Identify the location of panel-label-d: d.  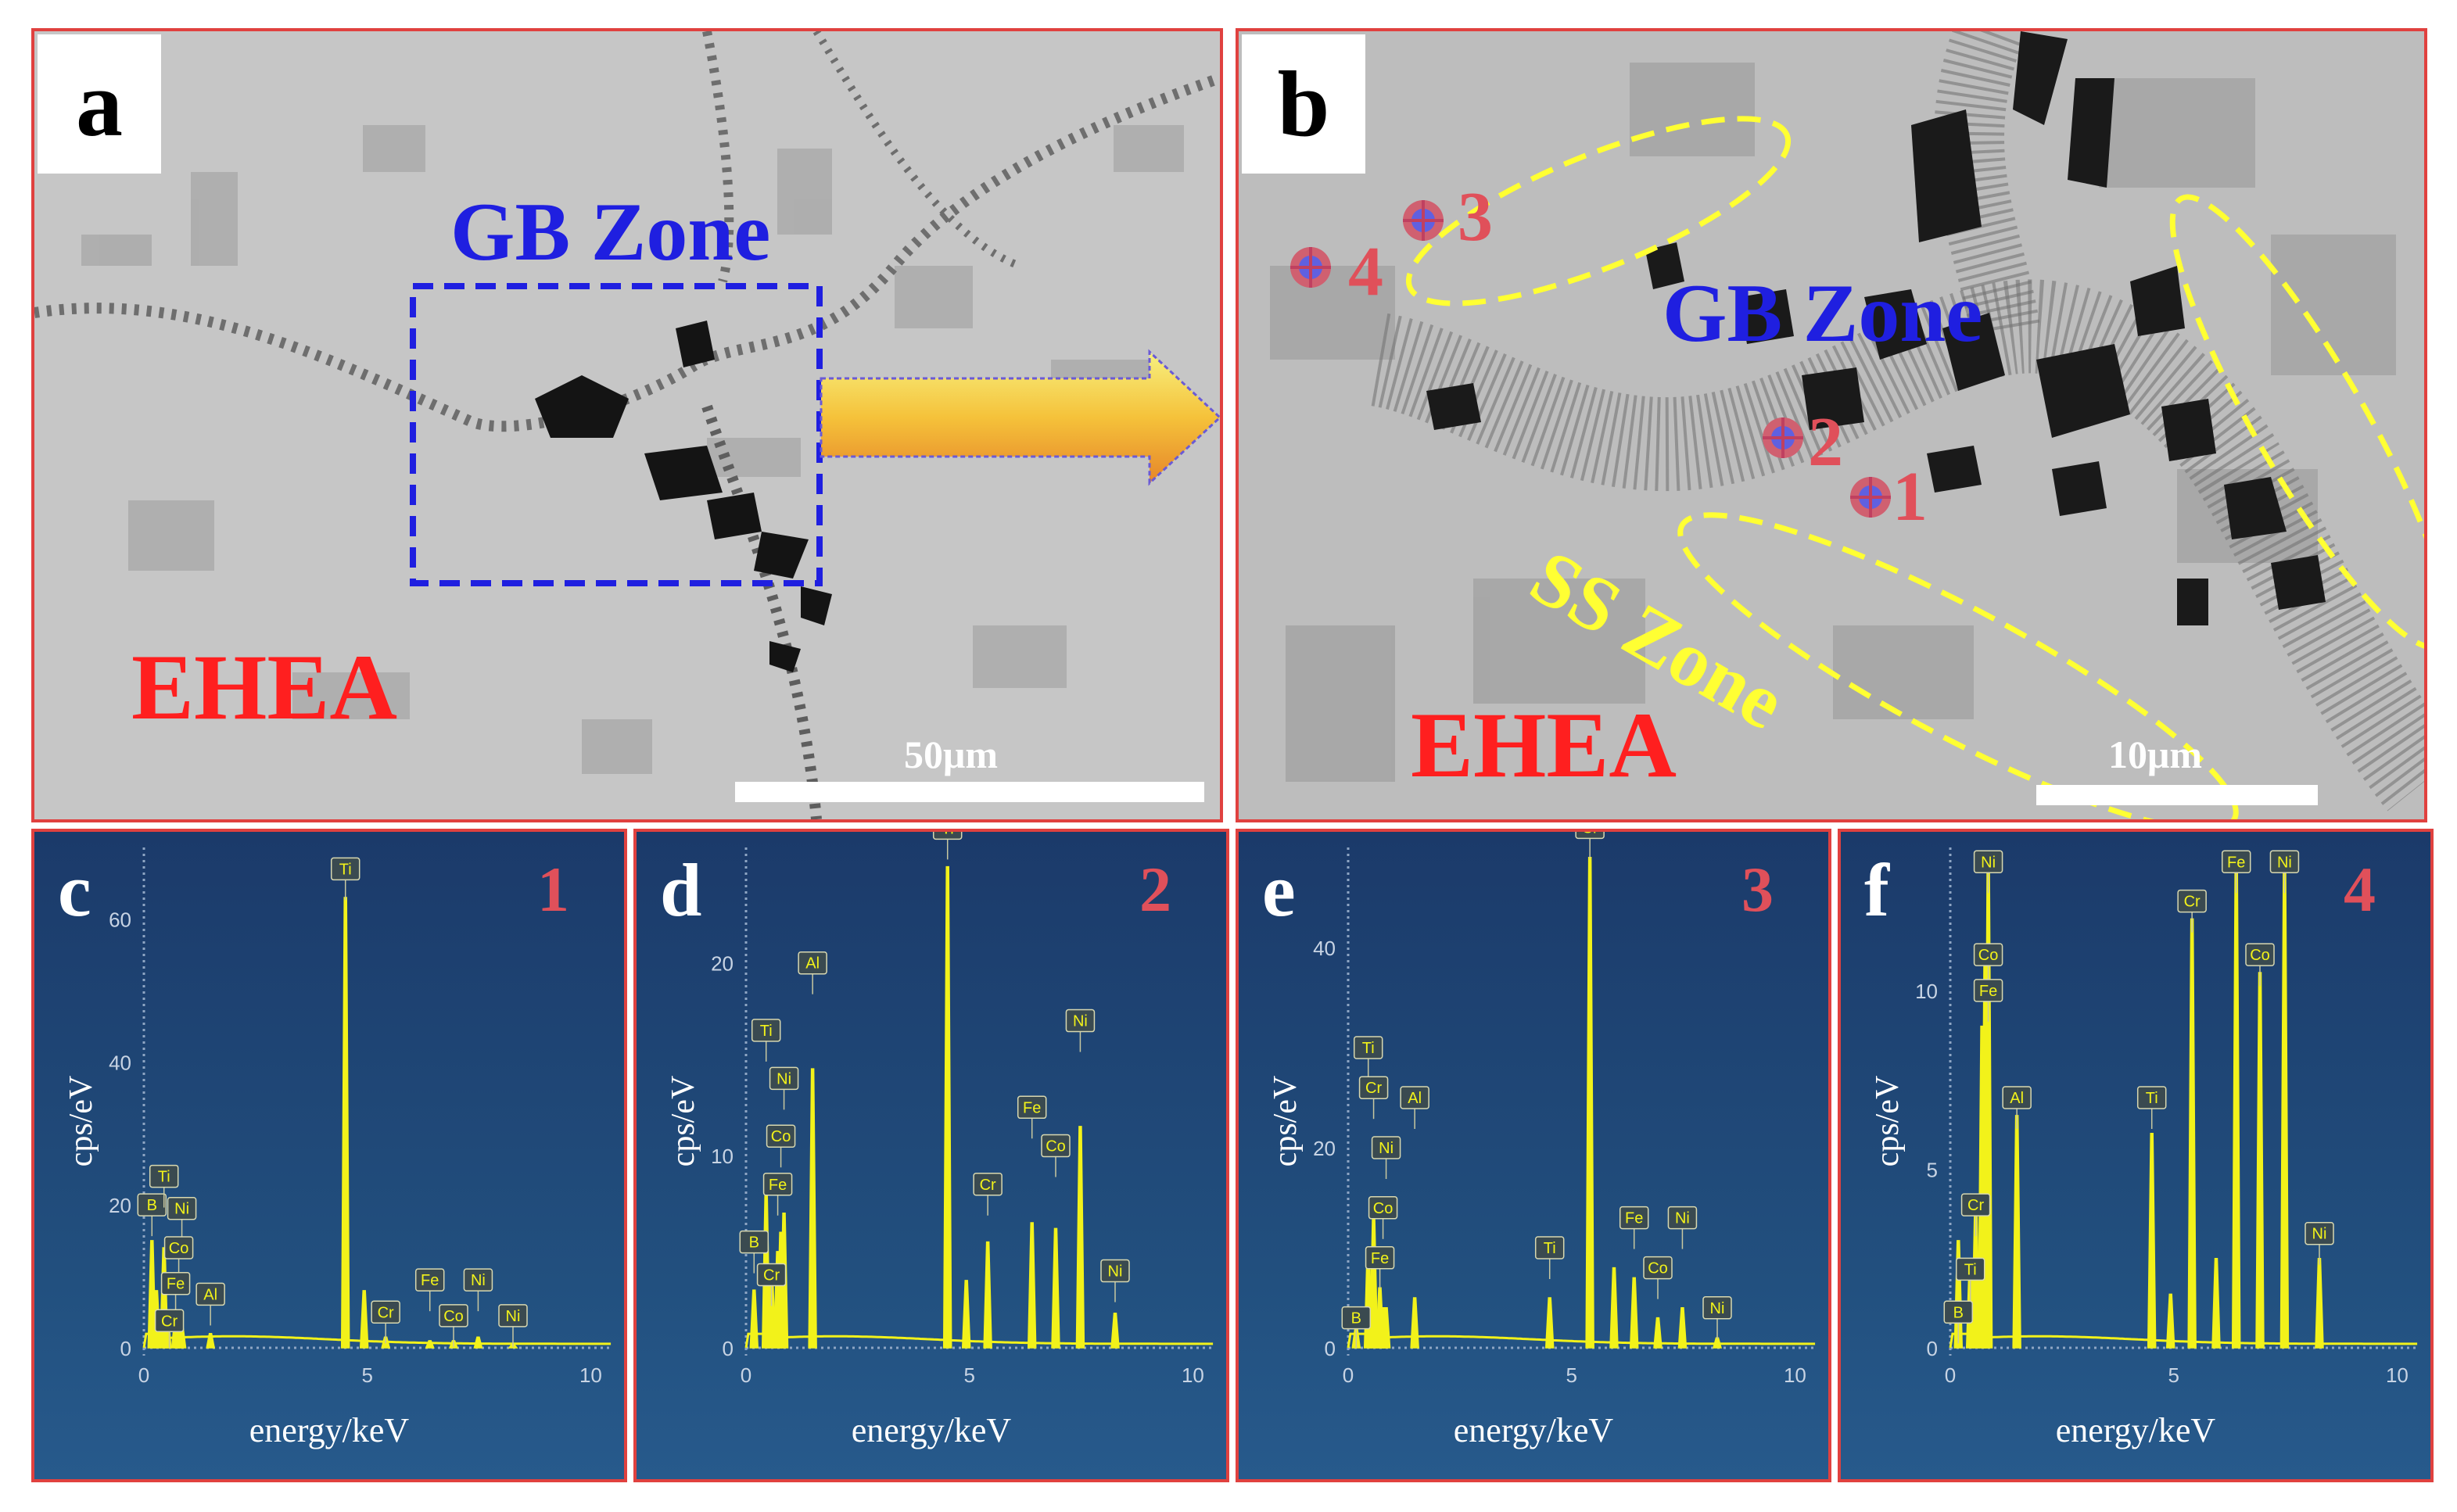
(681, 890).